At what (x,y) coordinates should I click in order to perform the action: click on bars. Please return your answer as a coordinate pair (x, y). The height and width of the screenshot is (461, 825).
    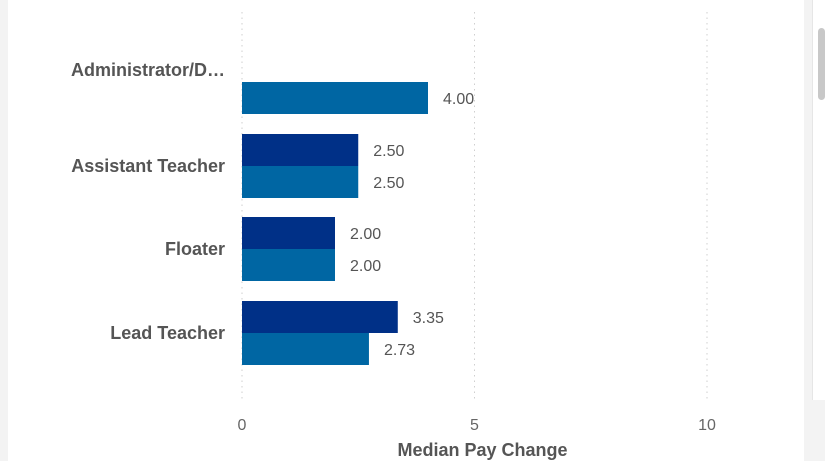
    Looking at the image, I should click on (335, 223).